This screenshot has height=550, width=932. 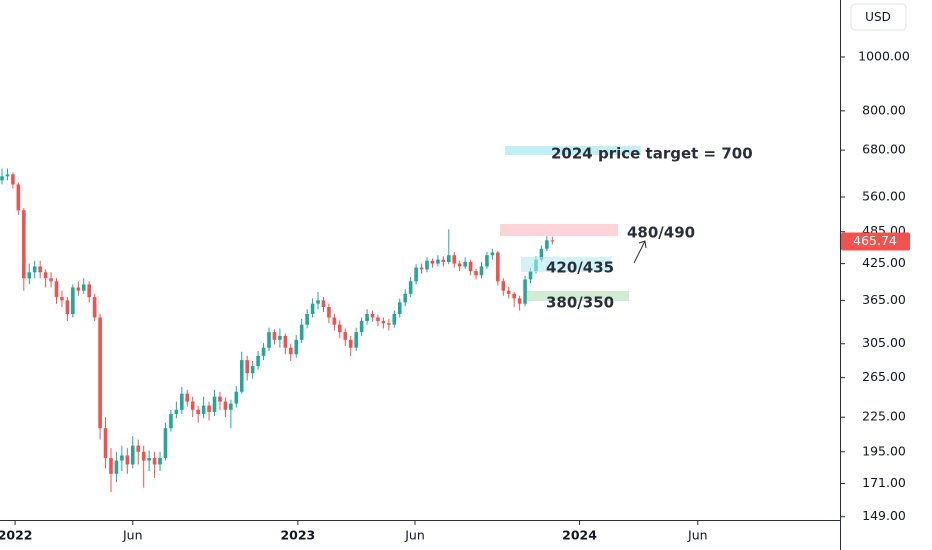 I want to click on y-tick-label: 171.00, so click(x=884, y=482).